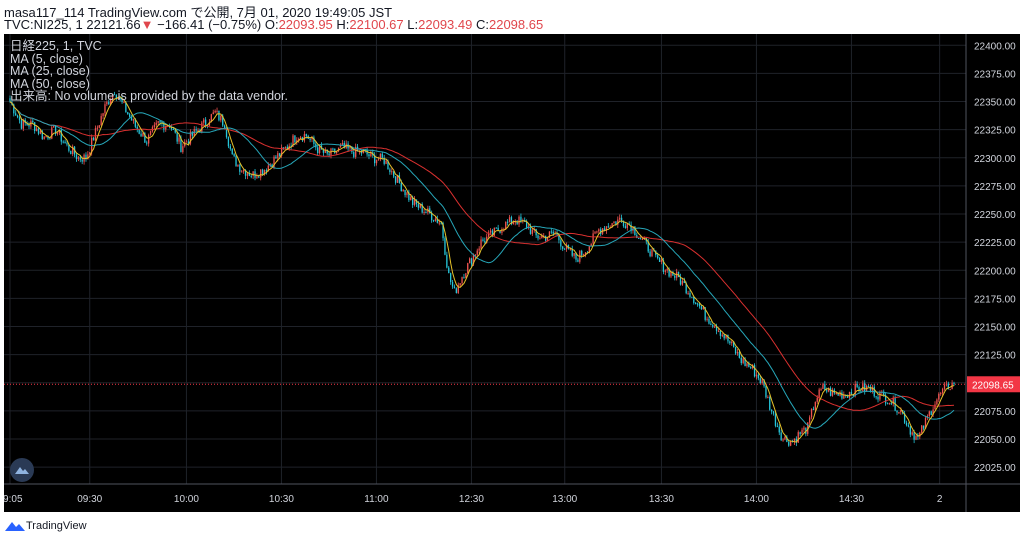  Describe the element at coordinates (376, 24) in the screenshot. I see `high-value: 22100.67` at that location.